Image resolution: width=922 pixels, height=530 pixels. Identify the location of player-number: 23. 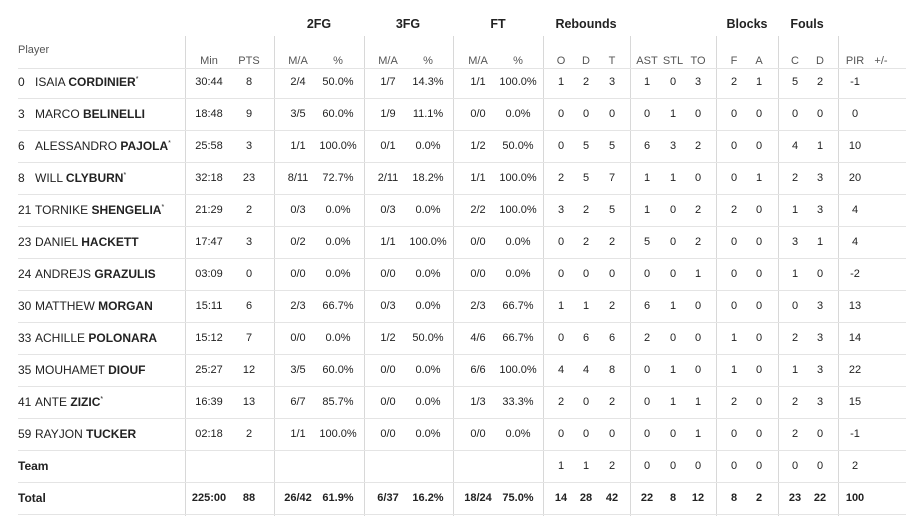
(25, 242).